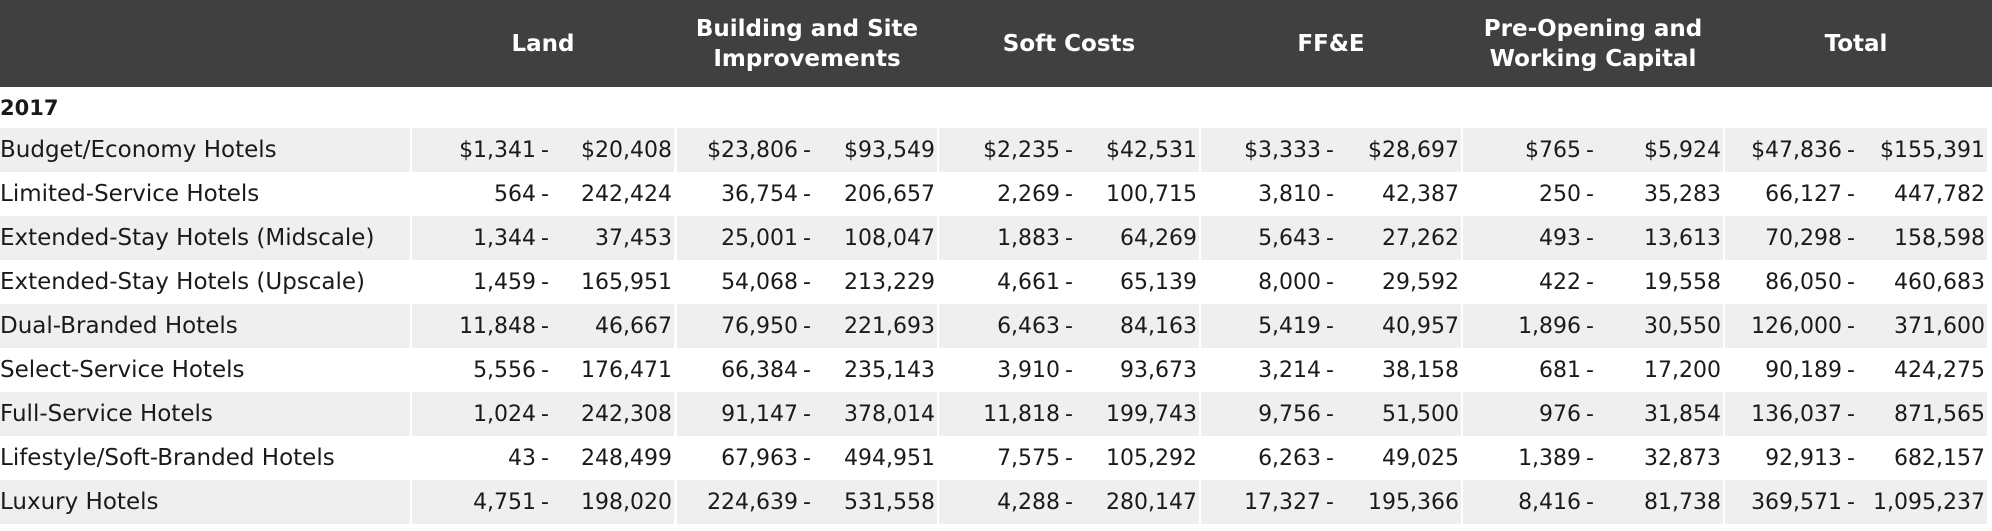  I want to click on row-label: Dual-Branded Hotels, so click(119, 326).